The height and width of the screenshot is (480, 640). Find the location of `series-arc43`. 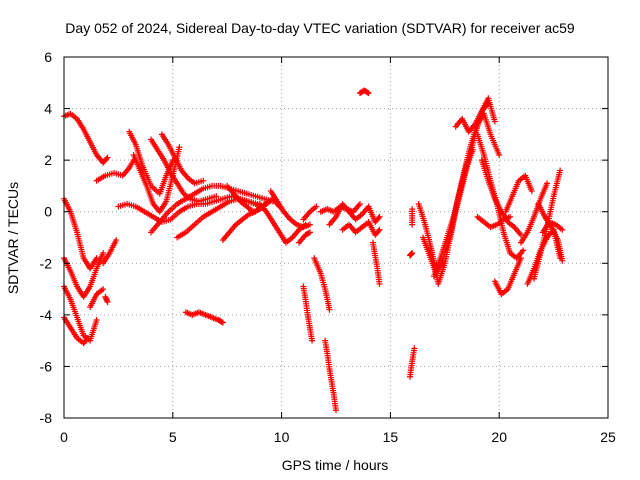

series-arc43 is located at coordinates (518, 193).